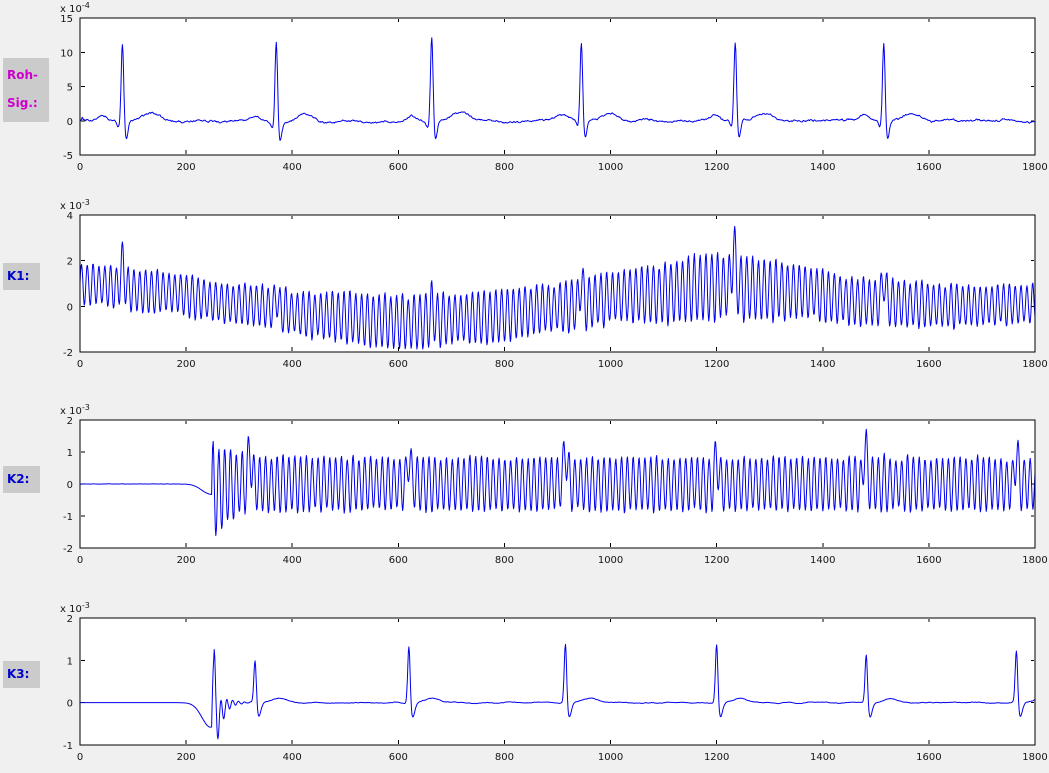 The width and height of the screenshot is (1049, 773). Describe the element at coordinates (21, 276) in the screenshot. I see `label-k1: K1:` at that location.